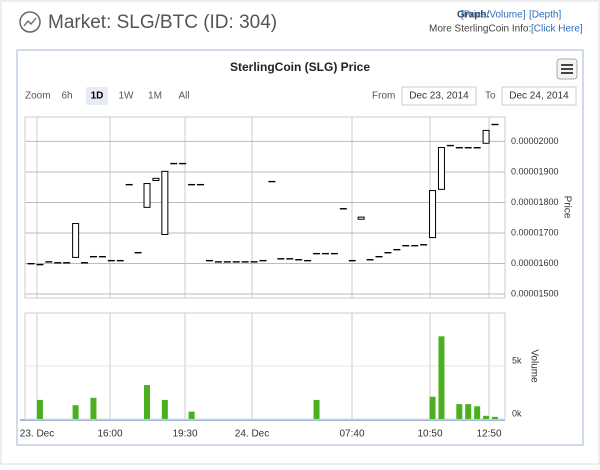  I want to click on zoom-button: 1W, so click(127, 96).